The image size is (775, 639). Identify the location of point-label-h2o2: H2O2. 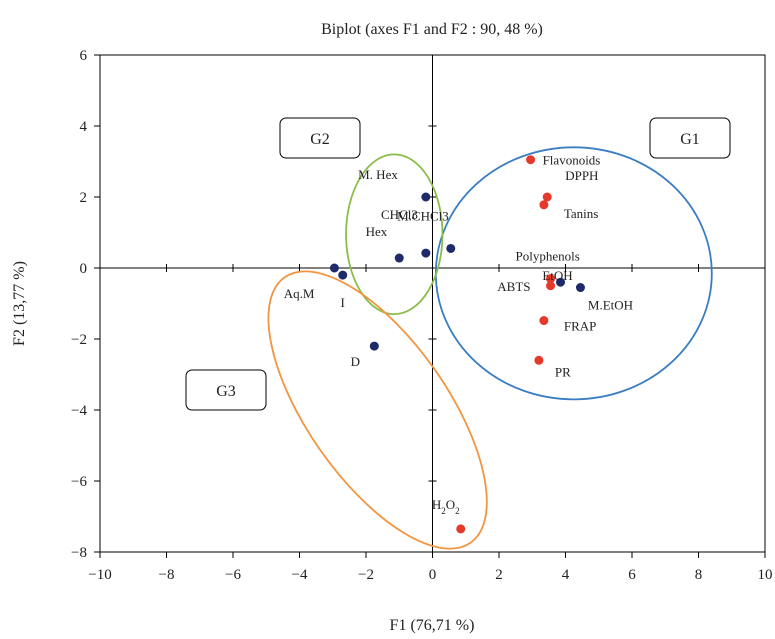
(446, 506).